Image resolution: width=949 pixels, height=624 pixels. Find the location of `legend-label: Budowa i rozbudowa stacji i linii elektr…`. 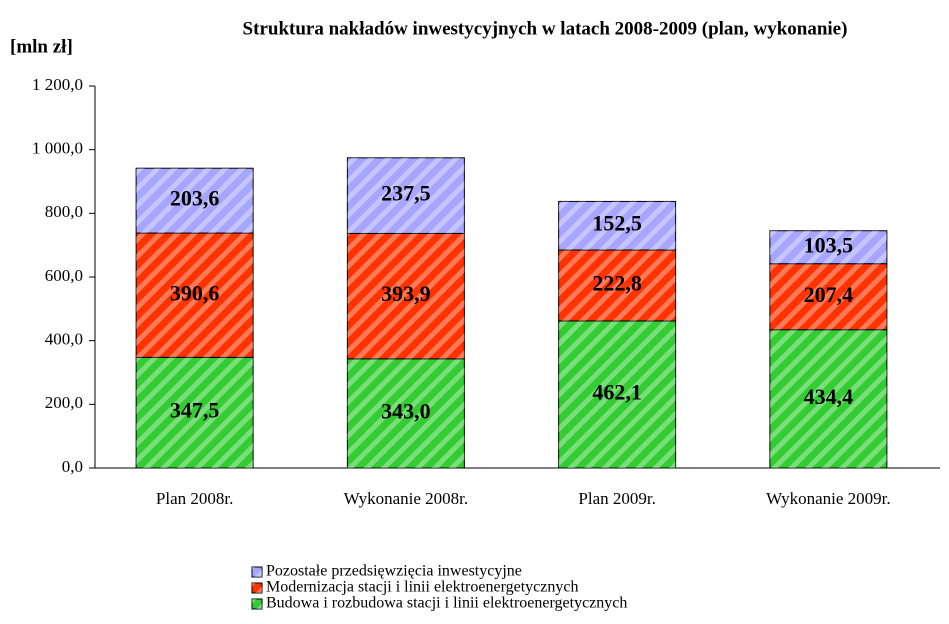

legend-label: Budowa i rozbudowa stacji i linii elektr… is located at coordinates (446, 603).